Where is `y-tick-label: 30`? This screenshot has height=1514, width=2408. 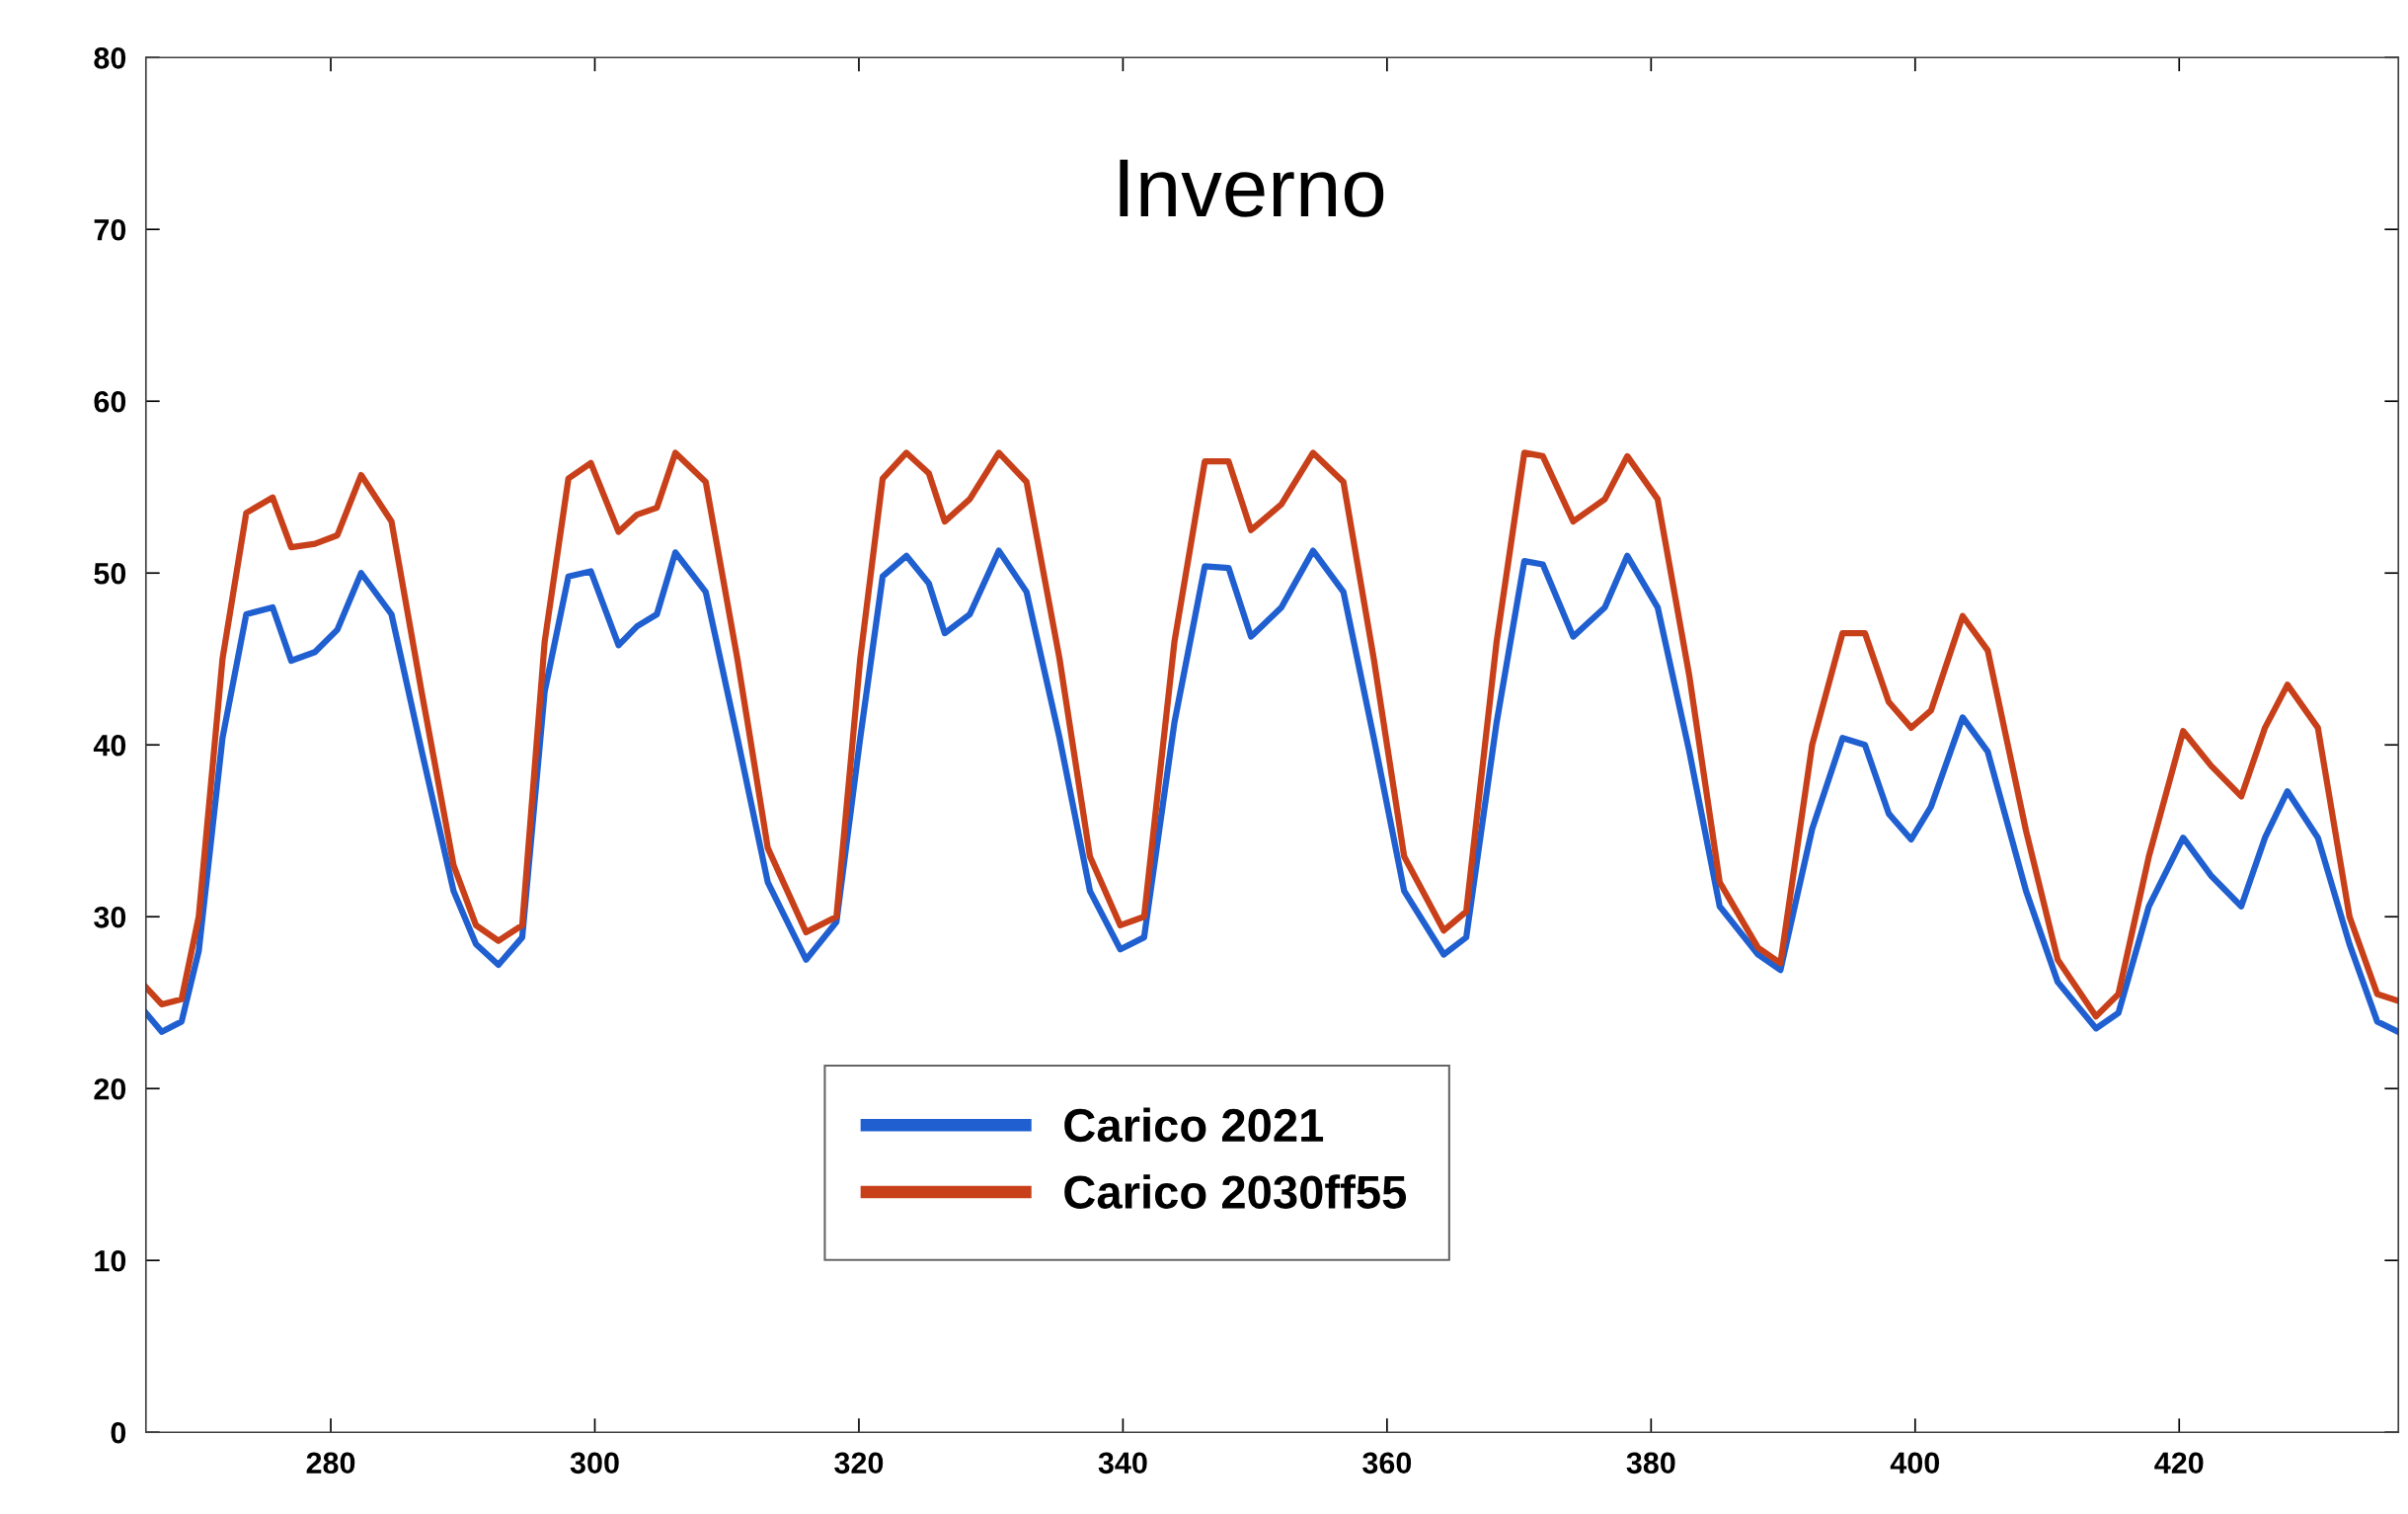 y-tick-label: 30 is located at coordinates (110, 917).